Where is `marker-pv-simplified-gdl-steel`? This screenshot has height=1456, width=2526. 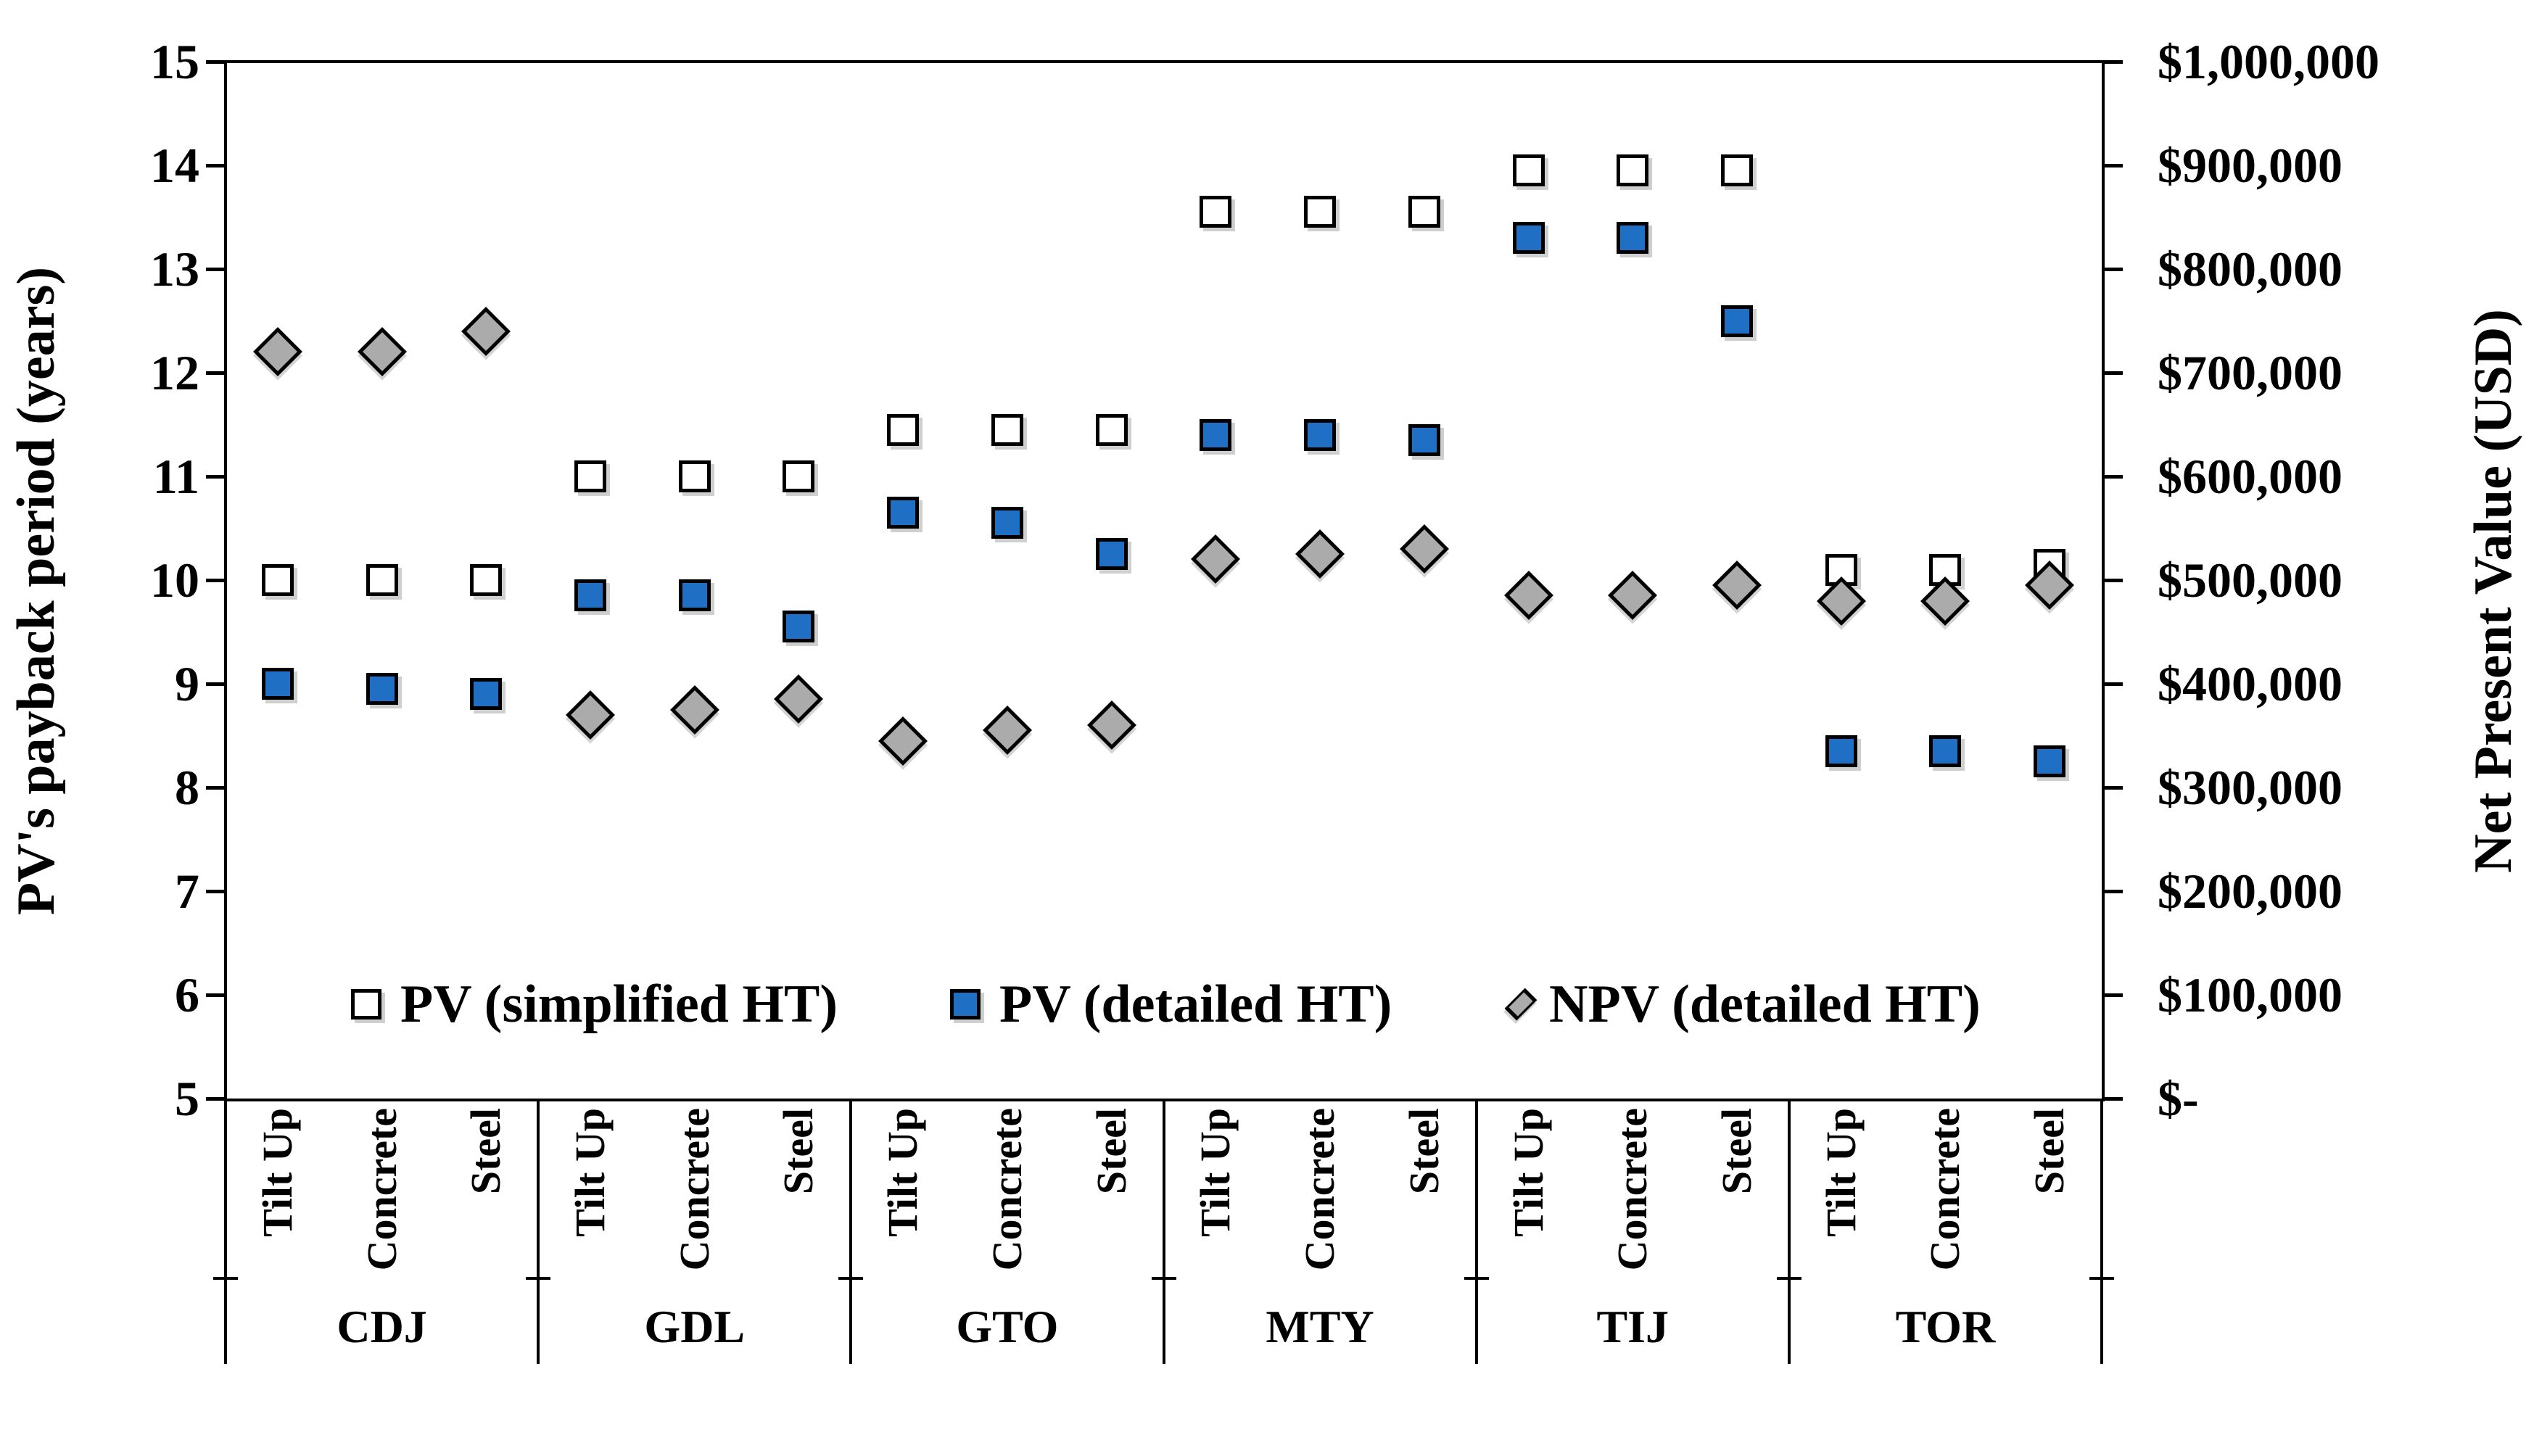 marker-pv-simplified-gdl-steel is located at coordinates (799, 476).